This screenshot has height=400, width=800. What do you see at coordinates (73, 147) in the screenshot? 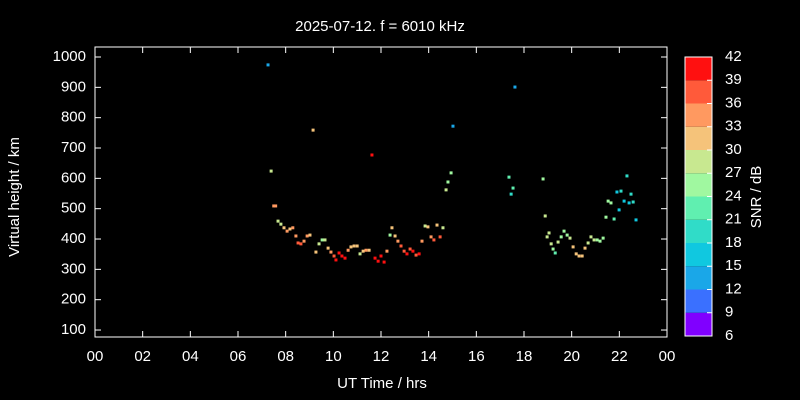
I see `y-tick-label: 700` at bounding box center [73, 147].